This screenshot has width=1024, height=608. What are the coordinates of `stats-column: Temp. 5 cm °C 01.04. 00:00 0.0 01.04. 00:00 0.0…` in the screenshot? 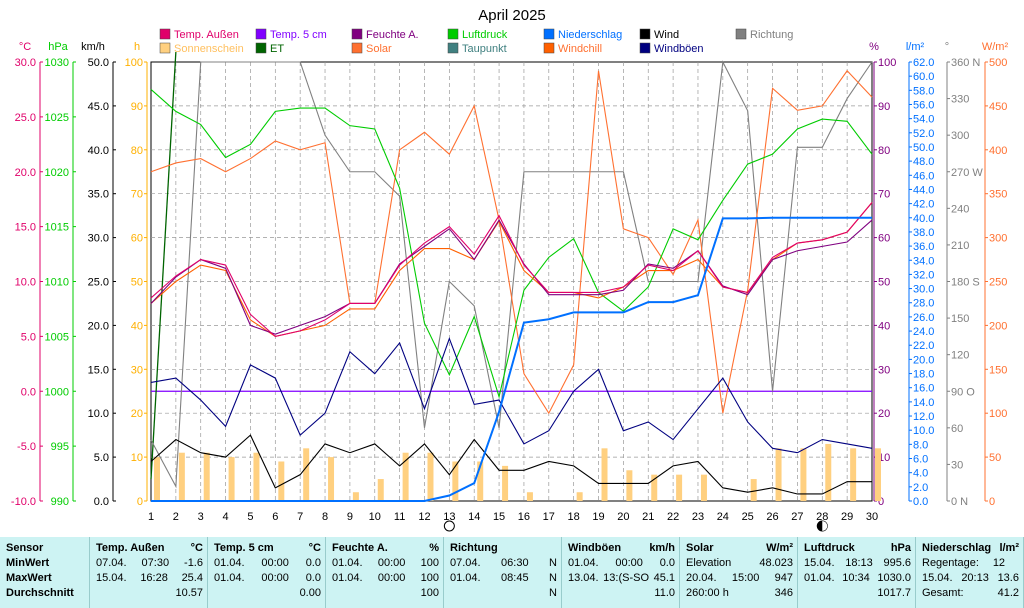 It's located at (267, 572).